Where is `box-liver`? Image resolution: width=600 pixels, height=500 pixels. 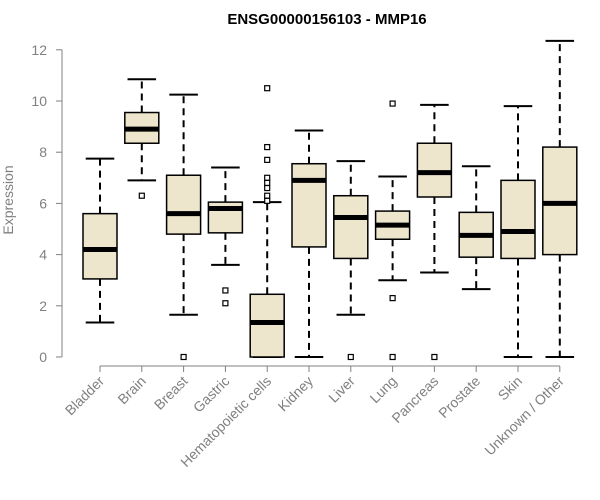 box-liver is located at coordinates (351, 260).